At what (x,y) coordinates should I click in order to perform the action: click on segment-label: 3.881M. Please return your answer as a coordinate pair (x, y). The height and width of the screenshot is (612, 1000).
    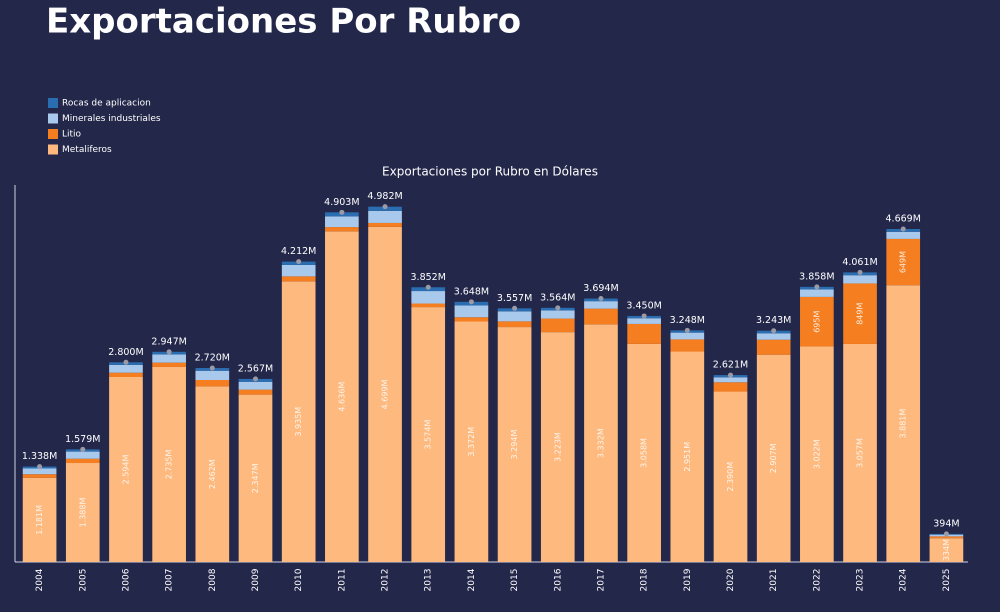
    Looking at the image, I should click on (903, 424).